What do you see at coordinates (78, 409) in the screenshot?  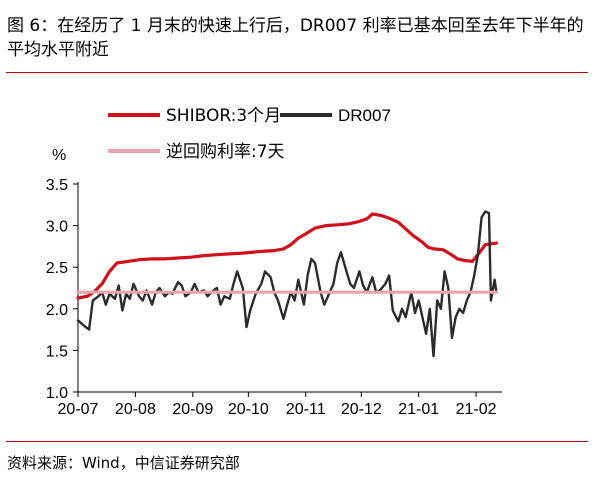 I see `x-tick-label: 20-07` at bounding box center [78, 409].